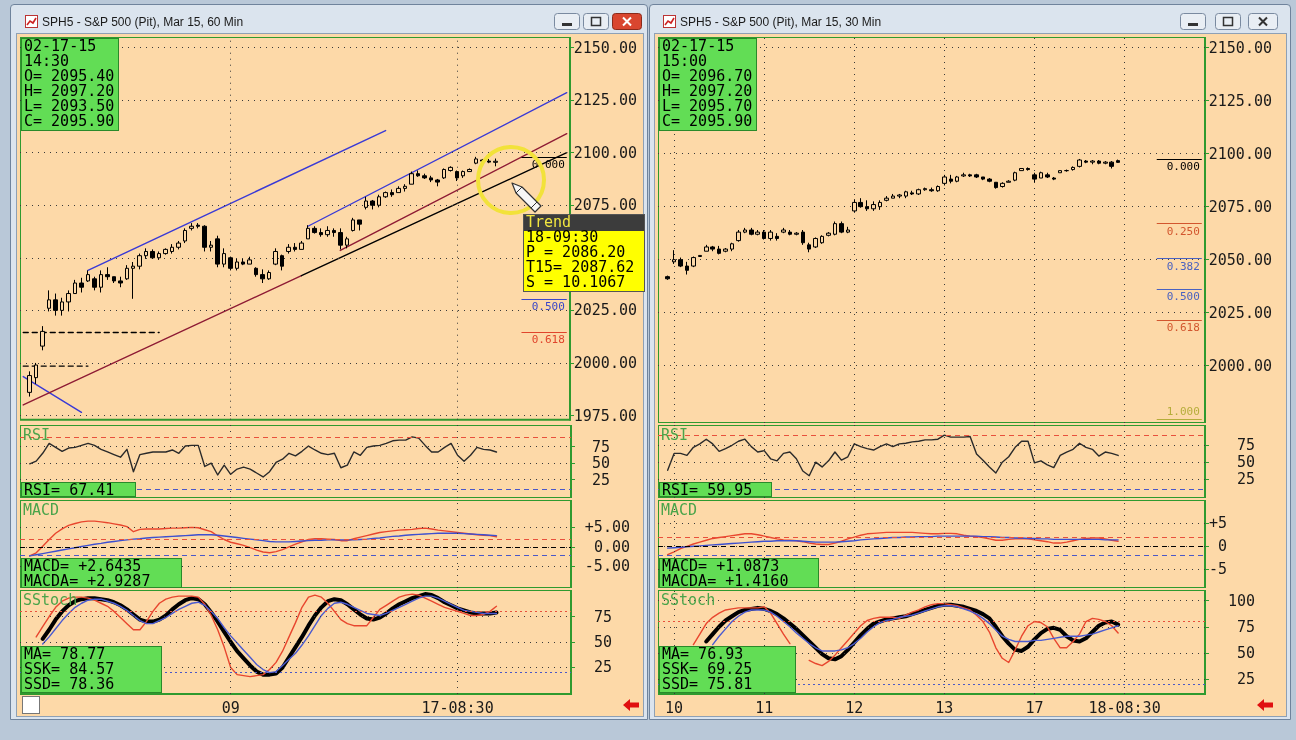  I want to click on x-tick-label: 18-08:30, so click(1124, 707).